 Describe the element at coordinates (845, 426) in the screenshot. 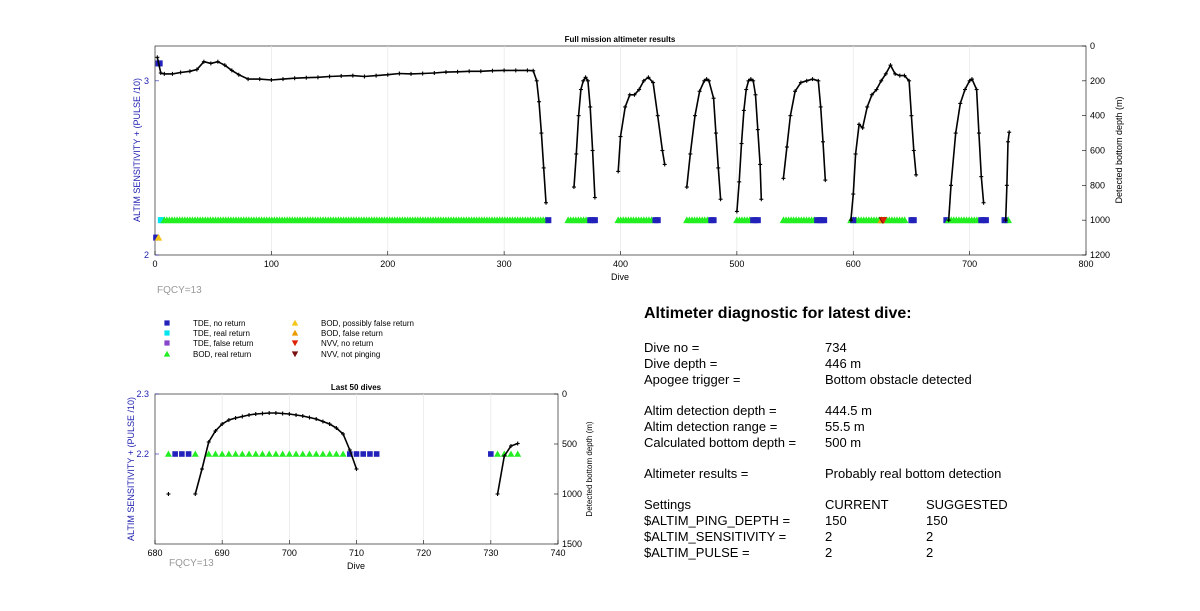

I see `row-value: 55.5 m` at that location.